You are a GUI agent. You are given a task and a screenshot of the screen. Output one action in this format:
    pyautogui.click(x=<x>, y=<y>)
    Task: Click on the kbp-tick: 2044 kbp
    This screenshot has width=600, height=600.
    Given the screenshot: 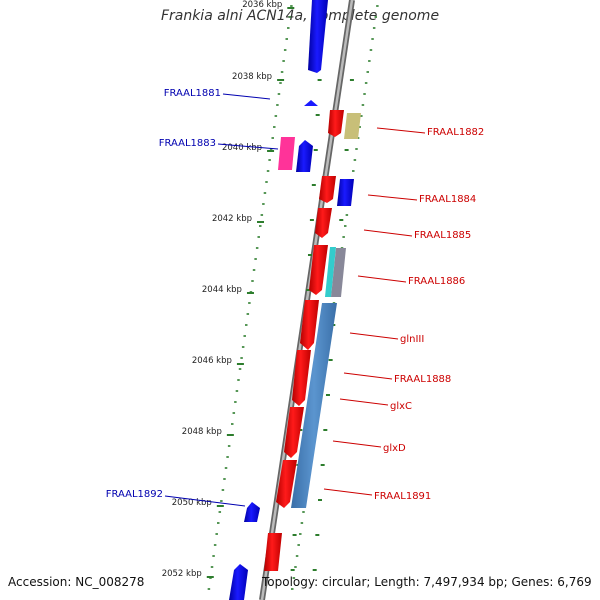 What is the action you would take?
    pyautogui.click(x=228, y=290)
    